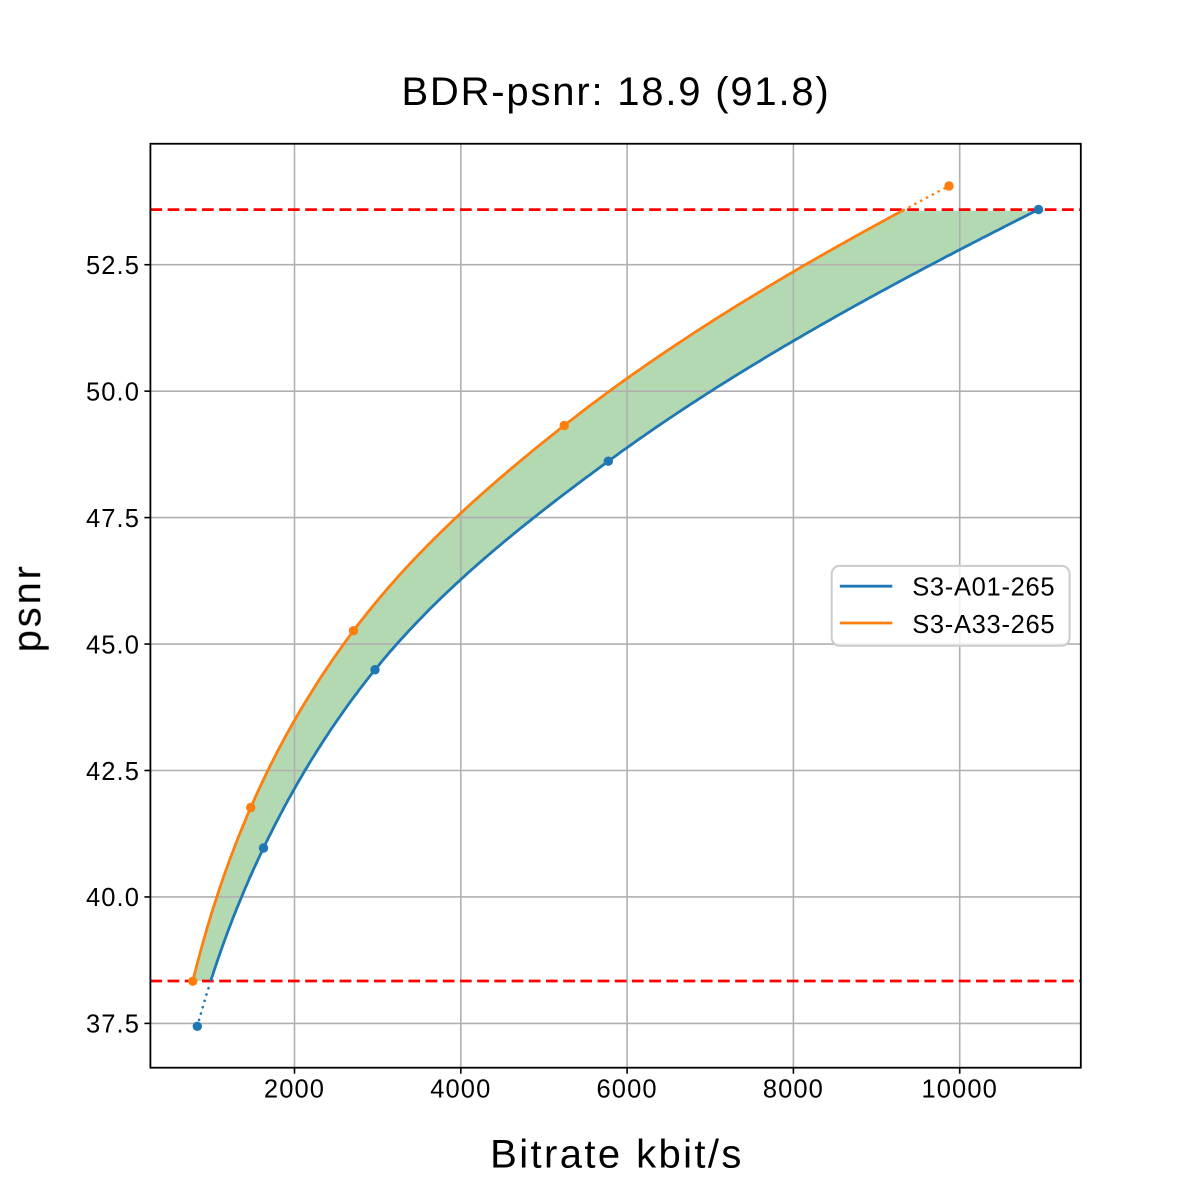 The width and height of the screenshot is (1200, 1200). I want to click on svg-text: 40.0, so click(113, 898).